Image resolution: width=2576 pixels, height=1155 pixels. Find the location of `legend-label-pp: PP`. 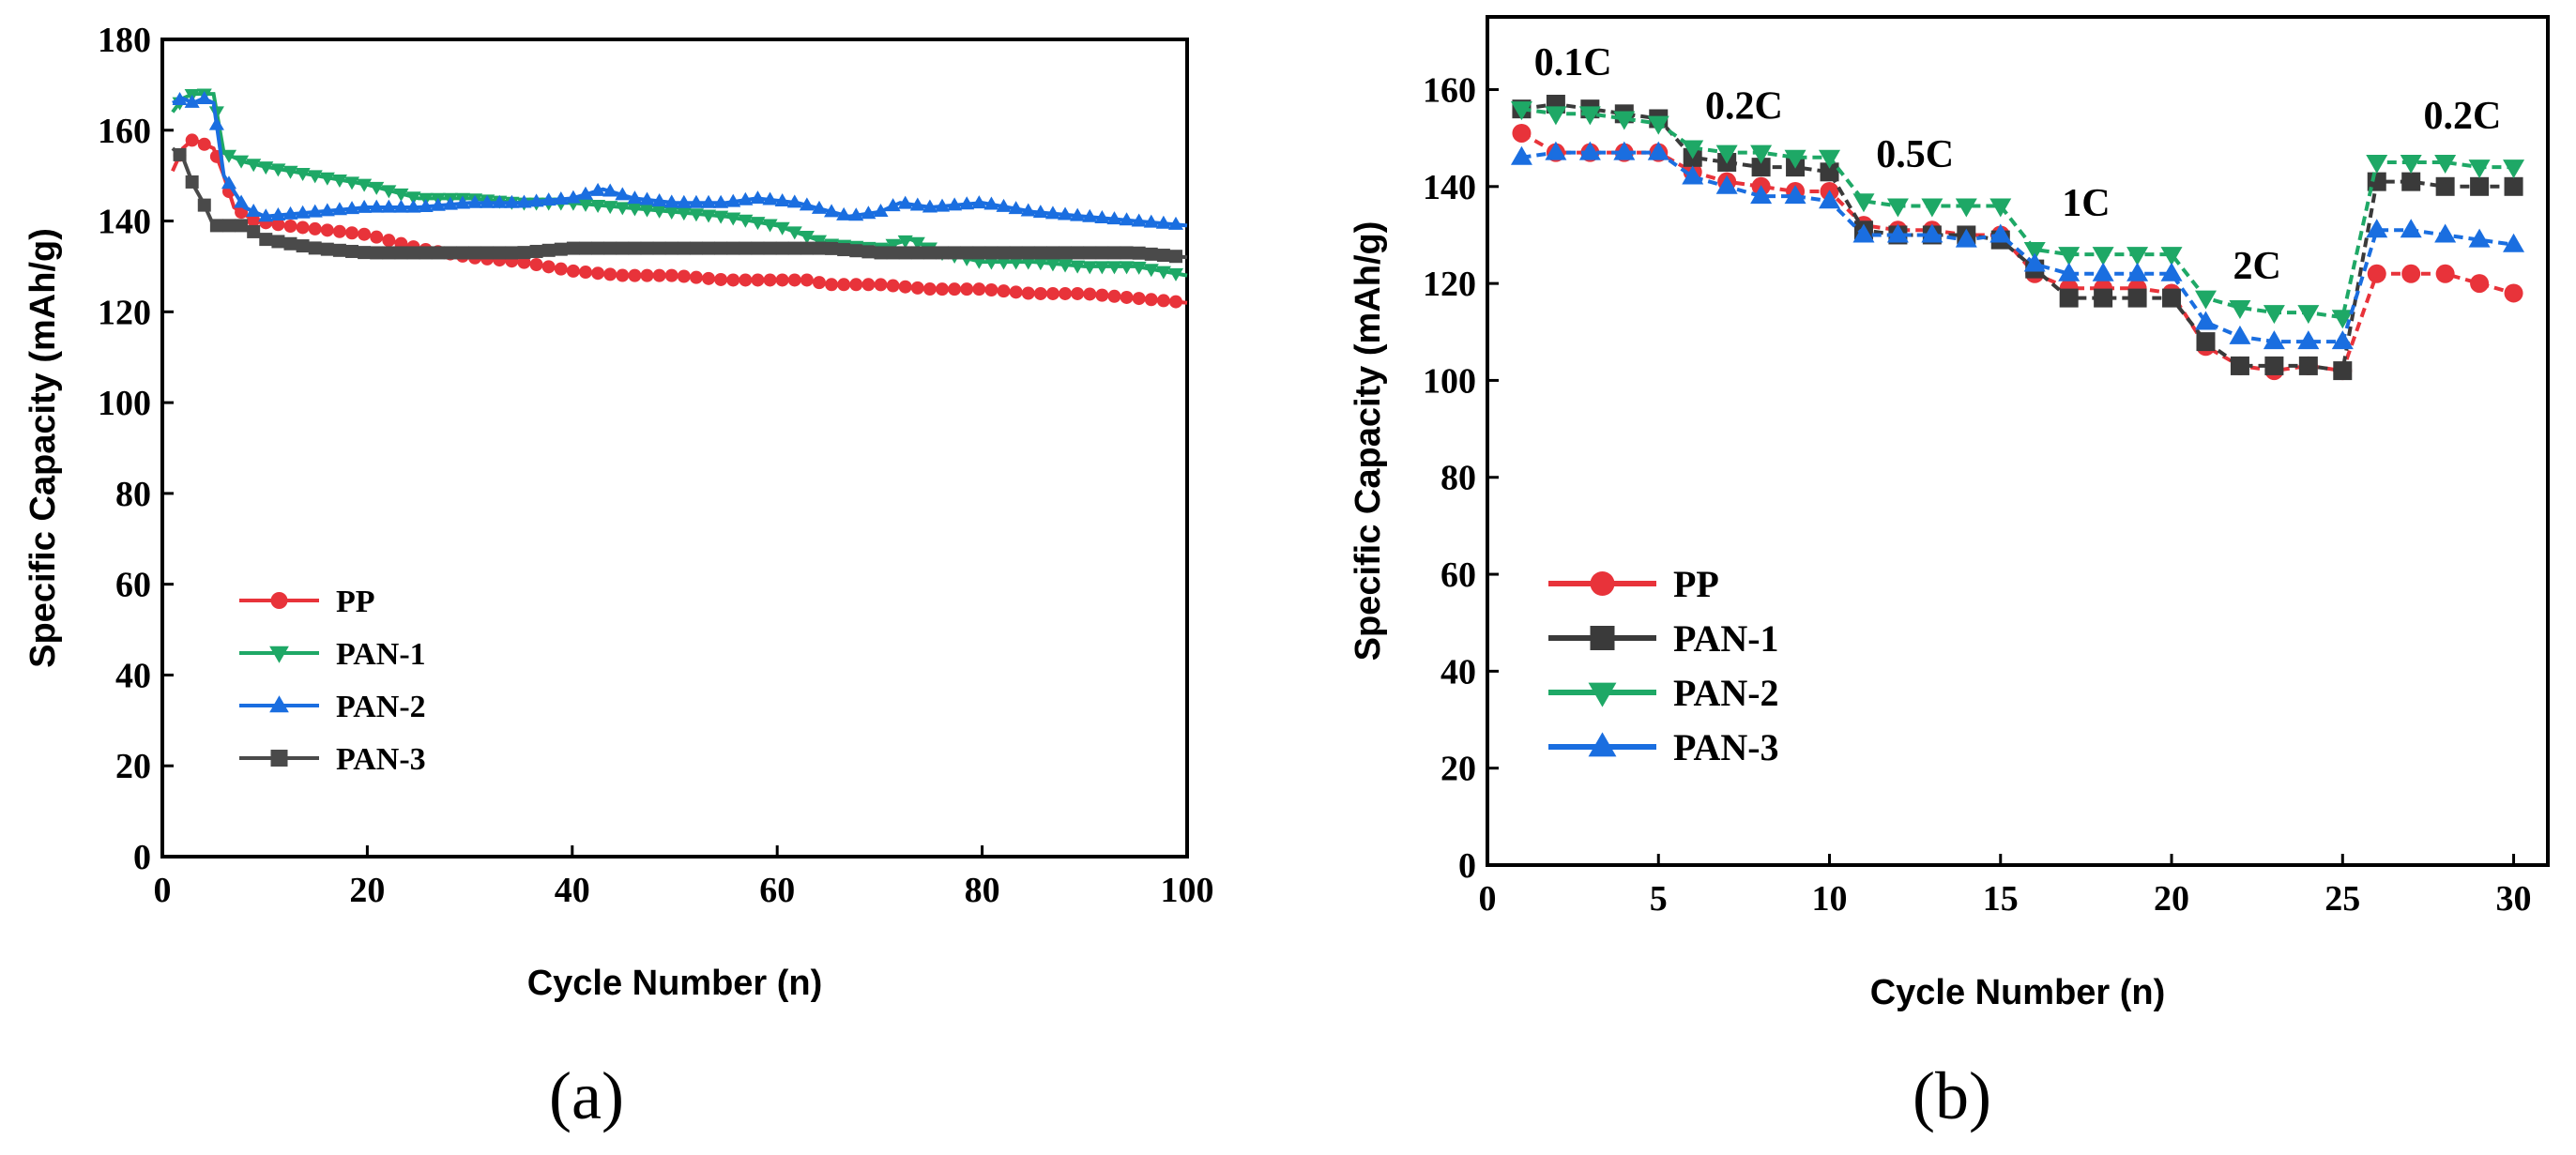

legend-label-pp: PP is located at coordinates (355, 602).